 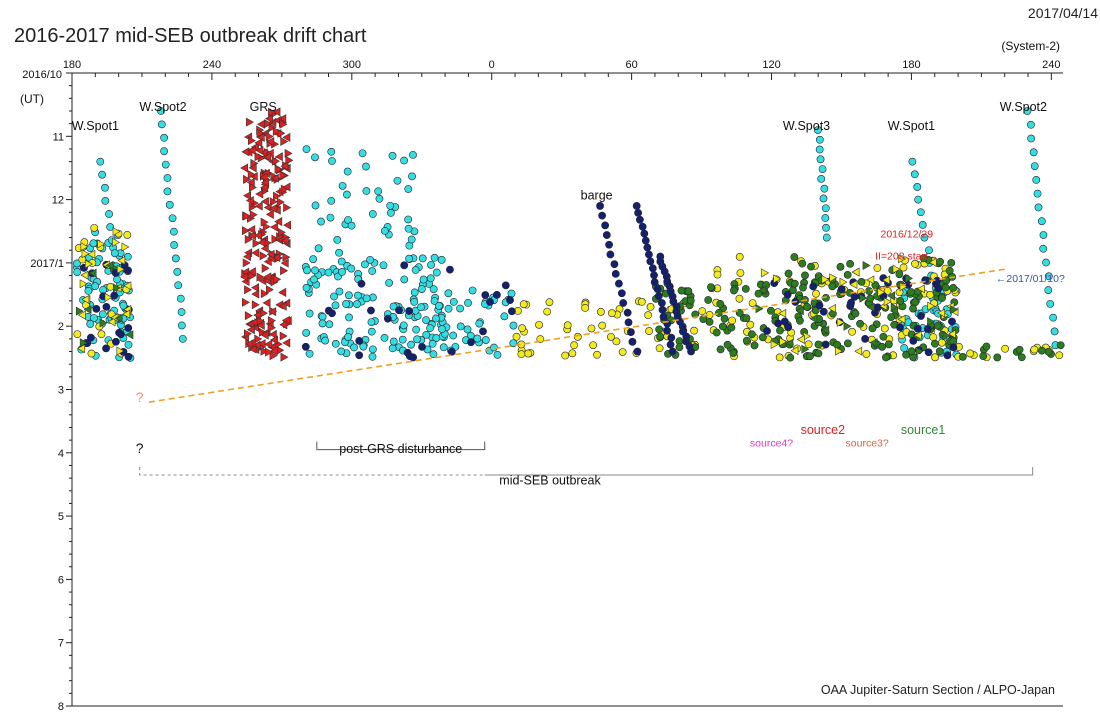 What do you see at coordinates (190, 36) in the screenshot?
I see `chart-title: 2016-2017 mid-SEB outbreak drift chart` at bounding box center [190, 36].